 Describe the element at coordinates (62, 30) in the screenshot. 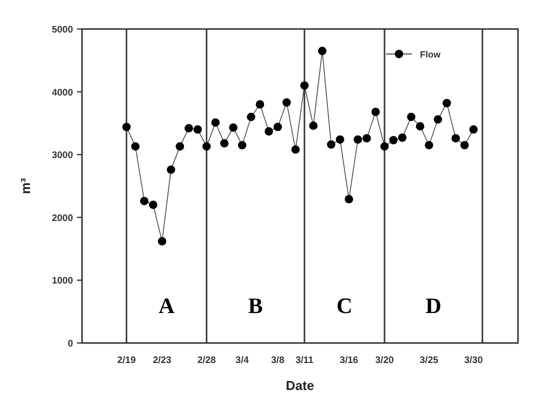

I see `y-tick-label: 5000` at that location.